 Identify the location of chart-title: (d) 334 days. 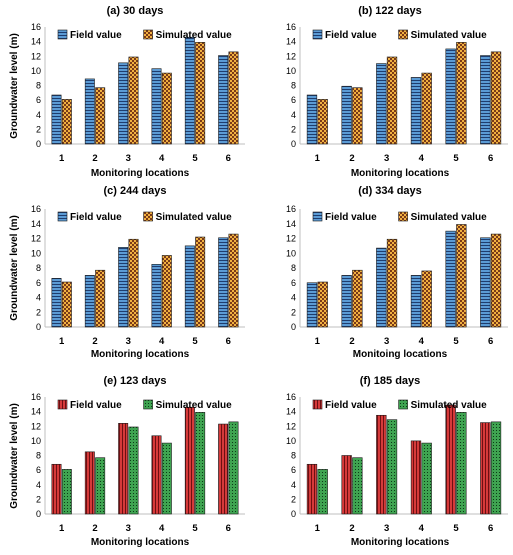
(390, 191).